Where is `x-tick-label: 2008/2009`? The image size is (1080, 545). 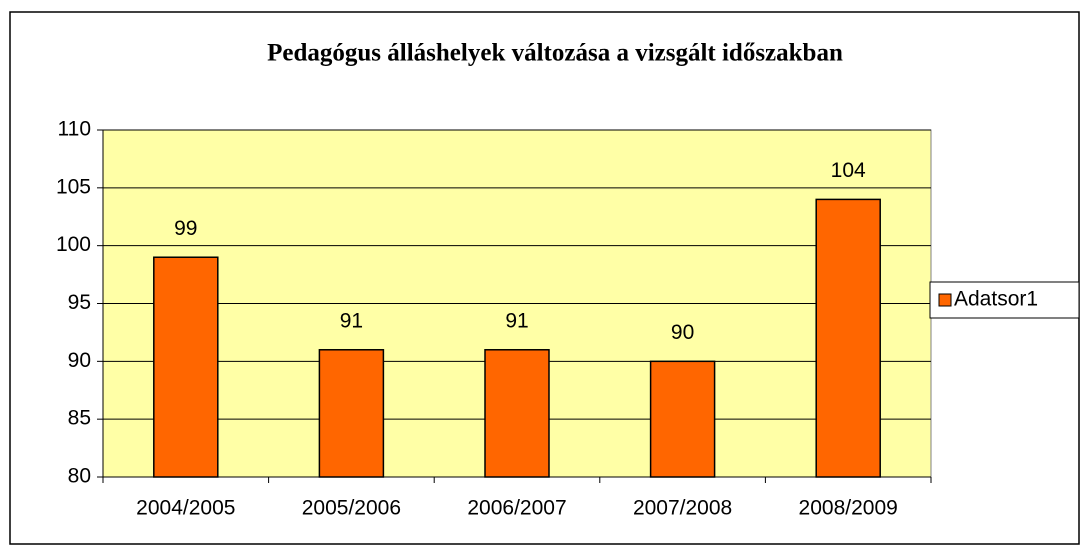
x-tick-label: 2008/2009 is located at coordinates (848, 508).